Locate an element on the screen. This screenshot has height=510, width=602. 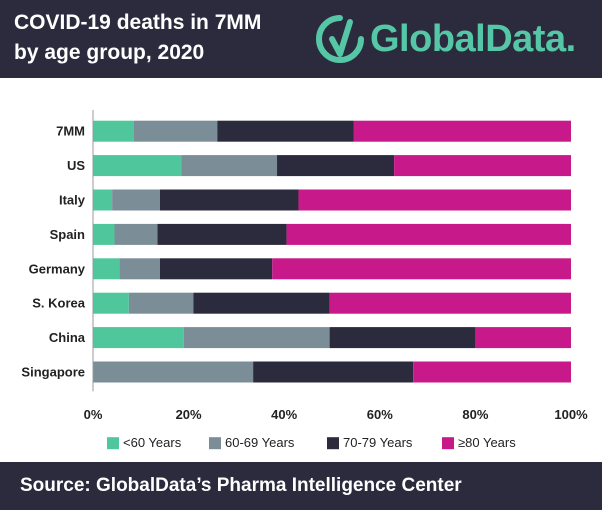
brand-name: GlobalData. is located at coordinates (473, 39).